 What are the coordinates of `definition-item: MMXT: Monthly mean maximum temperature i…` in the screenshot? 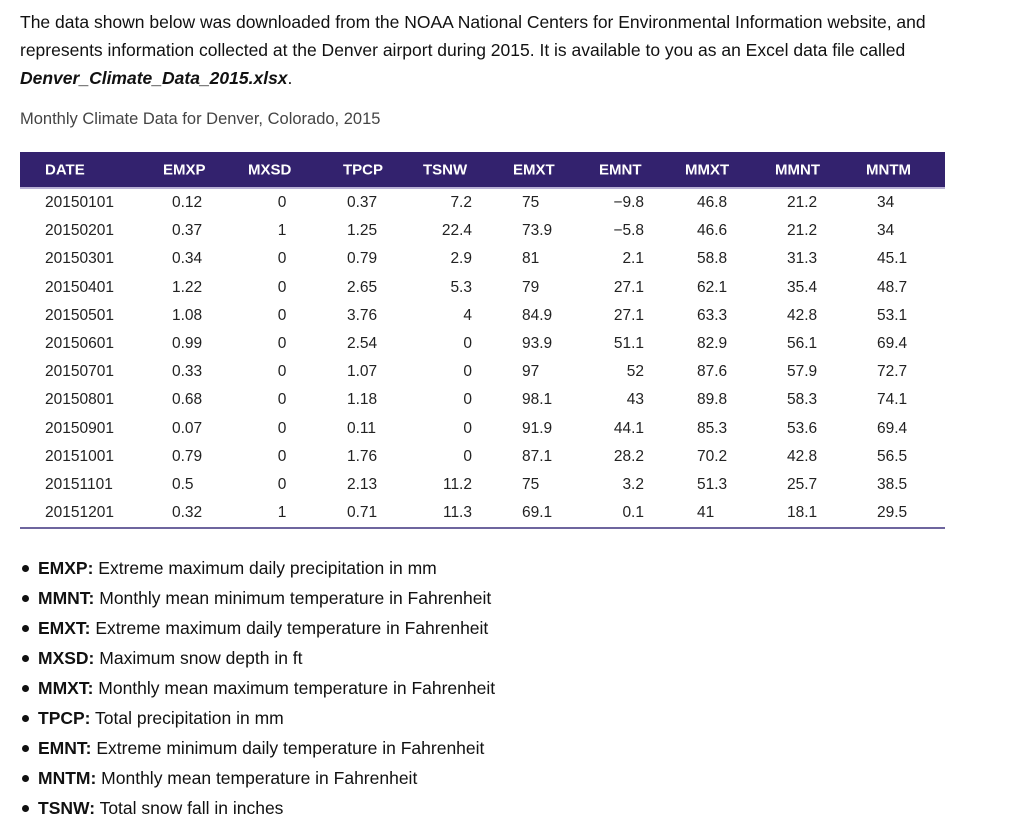 It's located at (257, 688).